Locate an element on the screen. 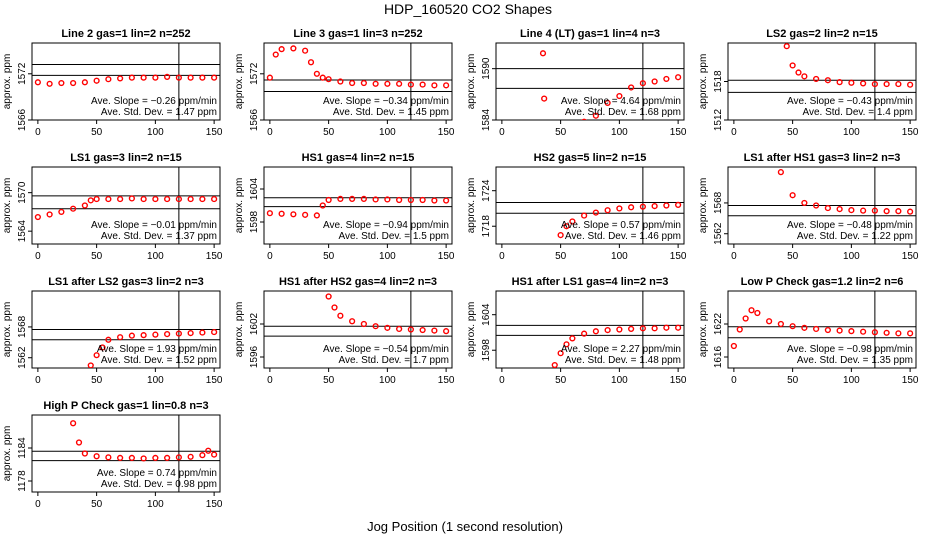 This screenshot has height=540, width=936. slope-annotation: Ave. Slope = −0.01 ppm/min is located at coordinates (154, 225).